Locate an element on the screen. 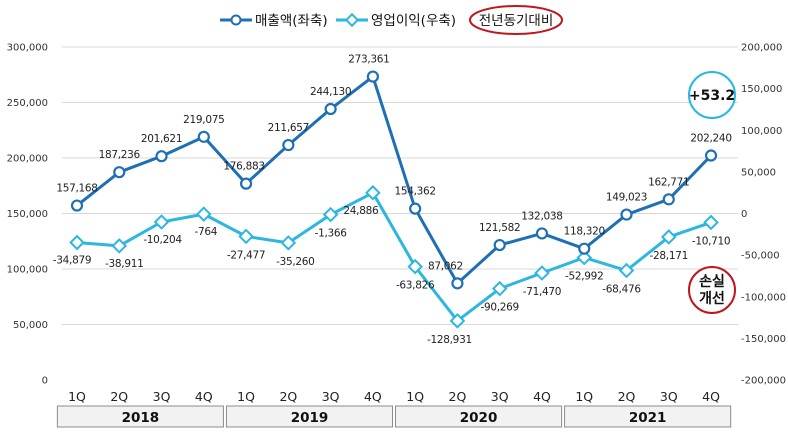 The image size is (788, 440). sales-data-label: 187,236 is located at coordinates (120, 155).